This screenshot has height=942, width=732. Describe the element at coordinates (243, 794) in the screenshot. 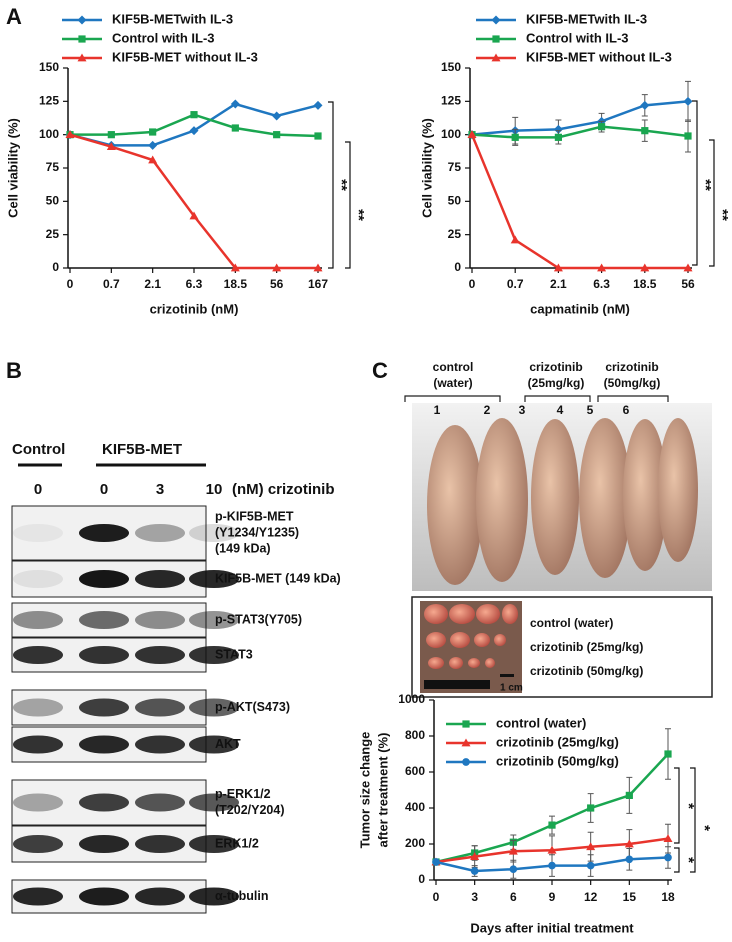

I see `blot-label: p-ERK1/2` at that location.